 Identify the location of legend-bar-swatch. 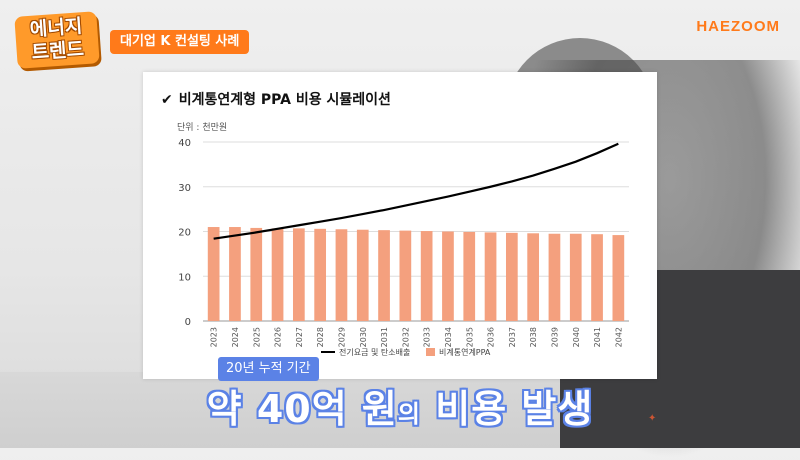
(430, 352).